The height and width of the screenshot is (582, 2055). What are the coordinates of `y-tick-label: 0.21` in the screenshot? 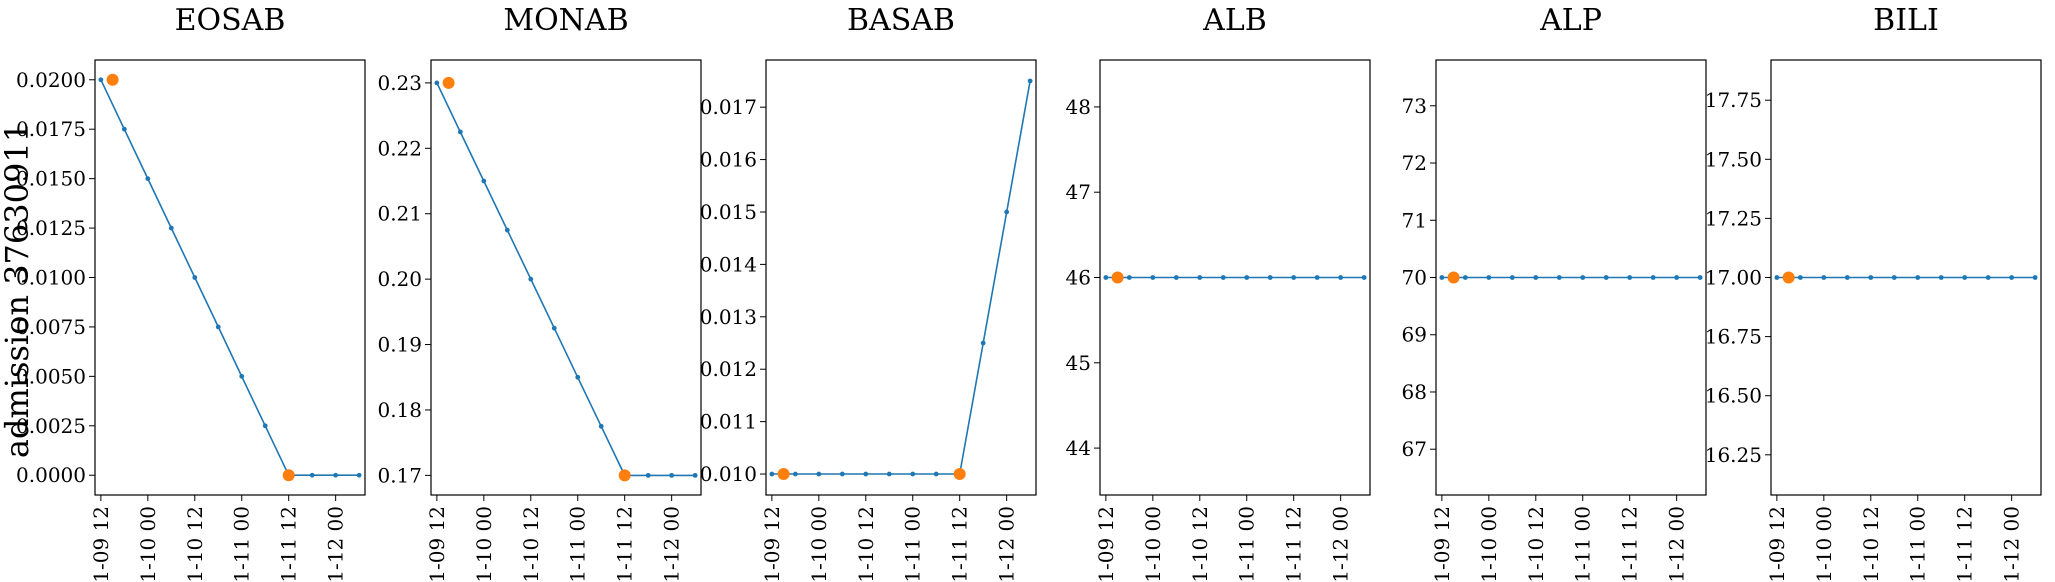 It's located at (399, 214).